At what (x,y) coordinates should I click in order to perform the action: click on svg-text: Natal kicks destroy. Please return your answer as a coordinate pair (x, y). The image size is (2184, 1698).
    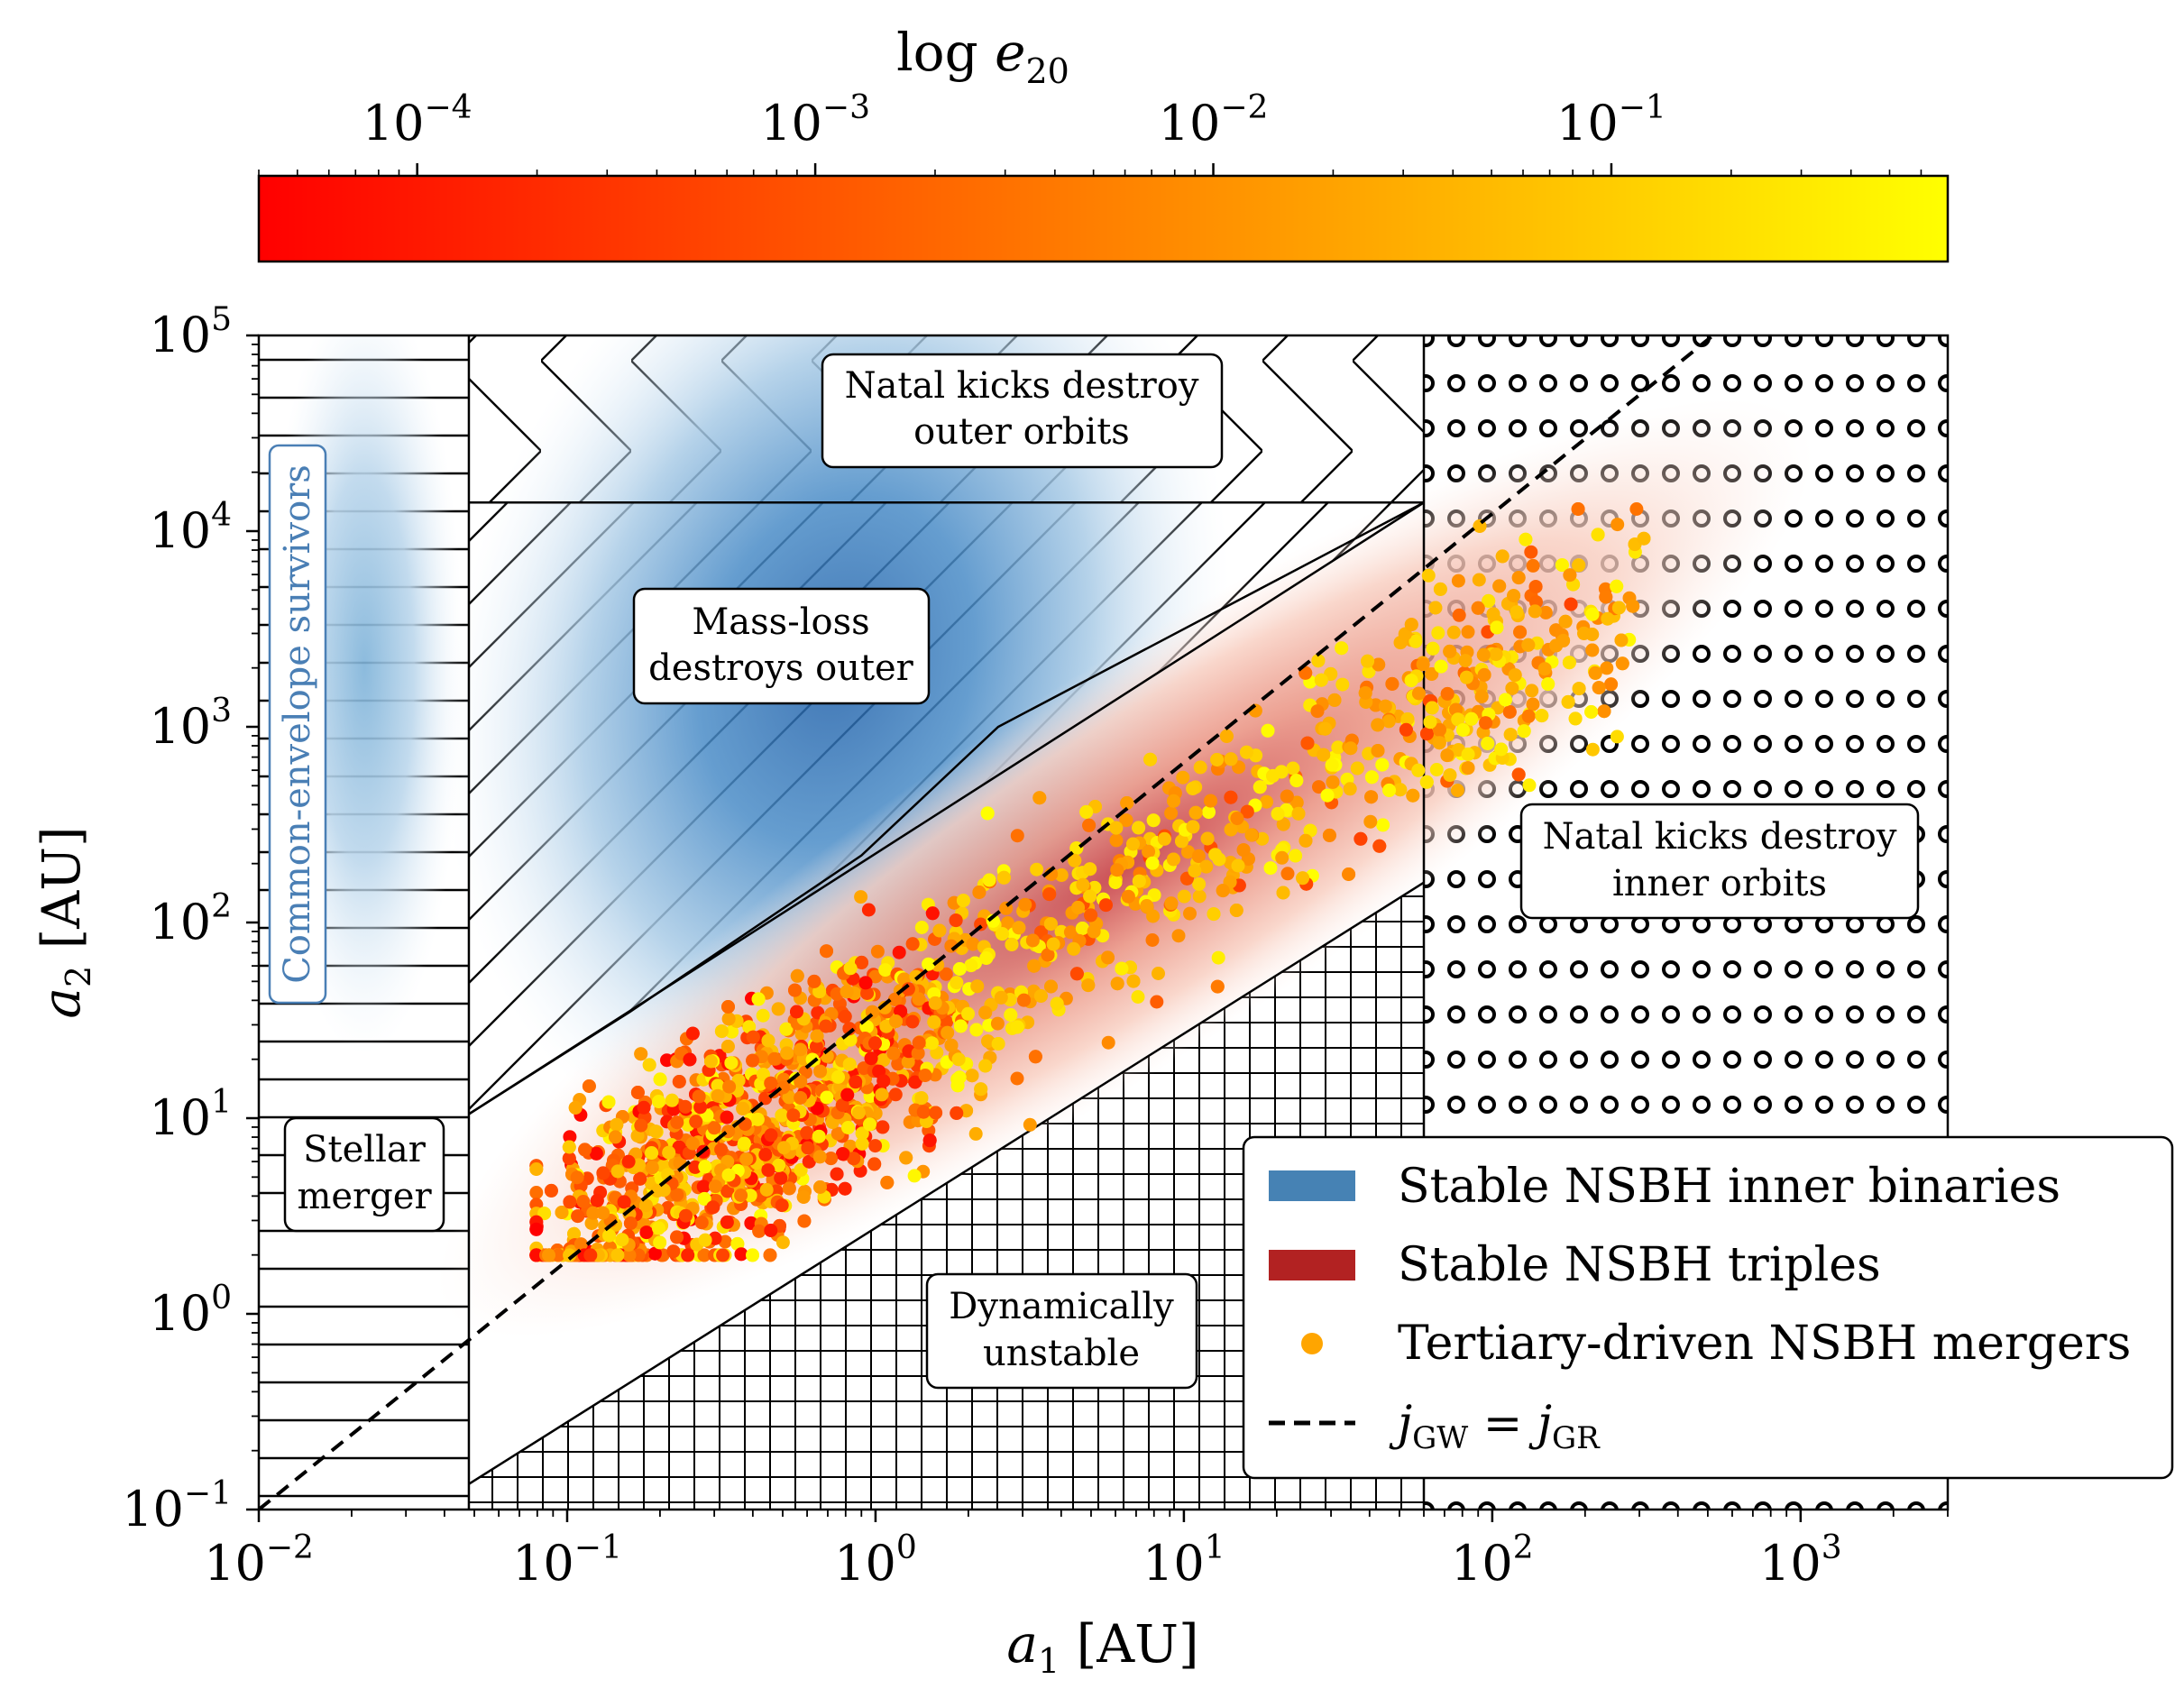
    Looking at the image, I should click on (1022, 386).